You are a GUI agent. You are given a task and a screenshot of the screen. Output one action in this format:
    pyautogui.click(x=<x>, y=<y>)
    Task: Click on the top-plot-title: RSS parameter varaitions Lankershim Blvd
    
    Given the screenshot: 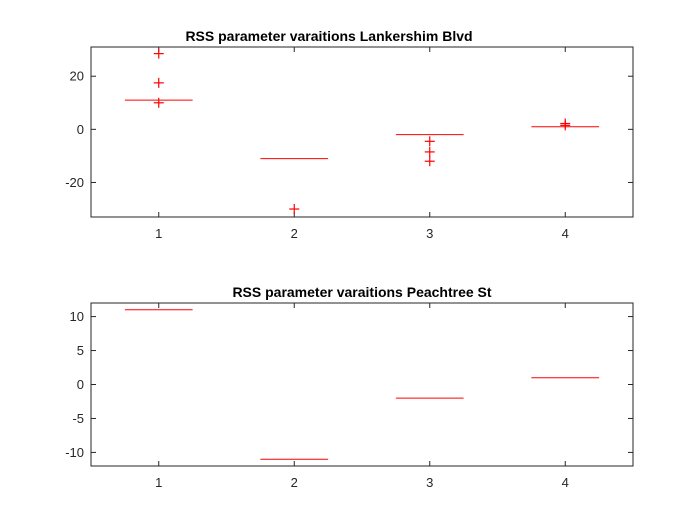 What is the action you would take?
    pyautogui.click(x=328, y=36)
    